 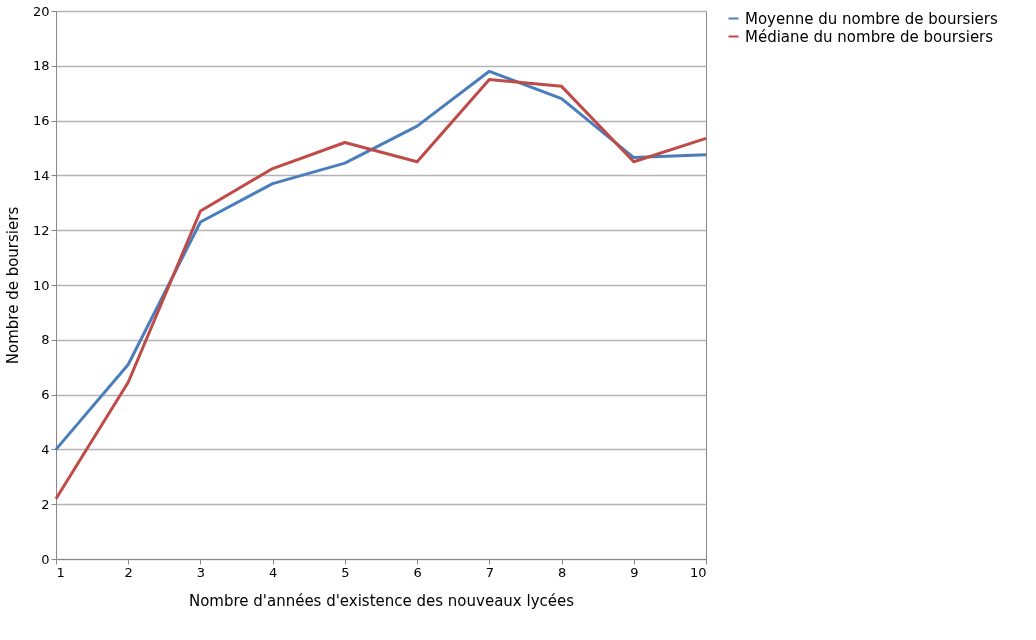 What do you see at coordinates (273, 572) in the screenshot?
I see `x-tick-label: 4` at bounding box center [273, 572].